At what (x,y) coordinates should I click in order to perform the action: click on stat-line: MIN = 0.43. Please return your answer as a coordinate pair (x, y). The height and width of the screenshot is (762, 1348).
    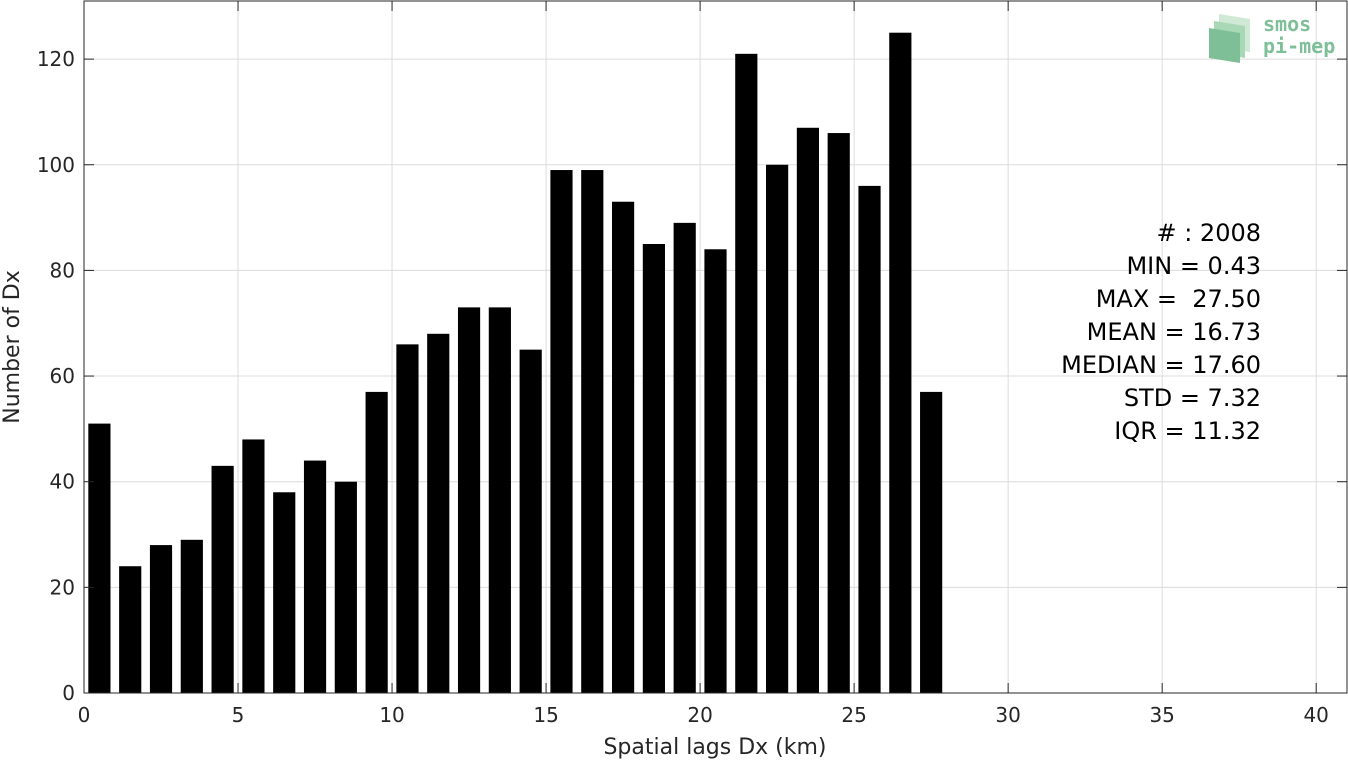
    Looking at the image, I should click on (1193, 266).